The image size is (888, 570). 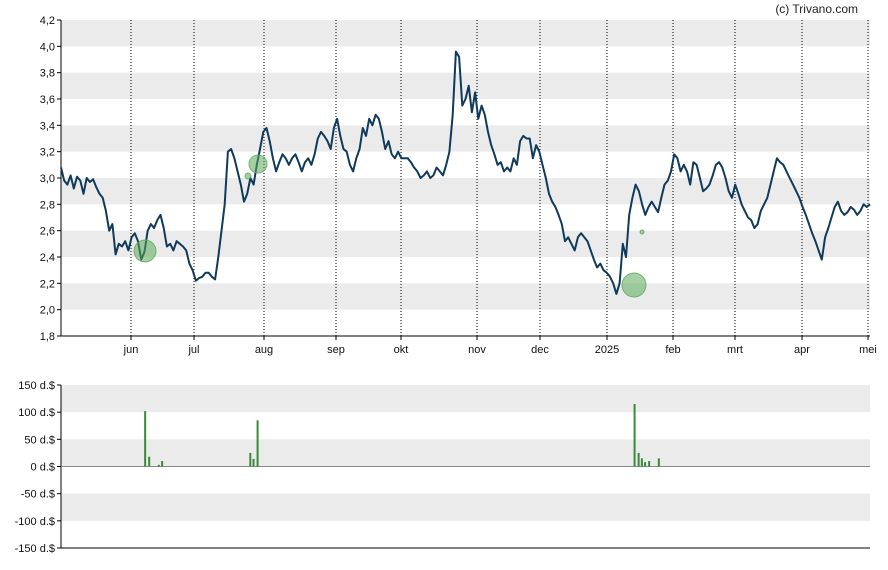 What do you see at coordinates (47, 337) in the screenshot?
I see `y-tick-label: 1,8` at bounding box center [47, 337].